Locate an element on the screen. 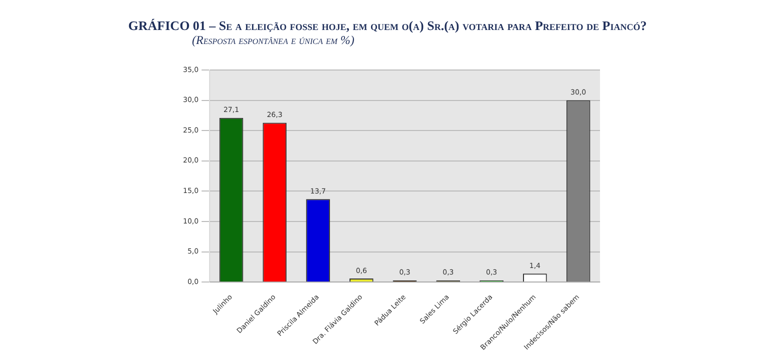 The height and width of the screenshot is (357, 775). chart-title: GRÁFICO 01 – Se a eleição fosse hoje, em quem o(a) Sr.(a) votaria para Prefeito de Piancó? is located at coordinates (387, 26).